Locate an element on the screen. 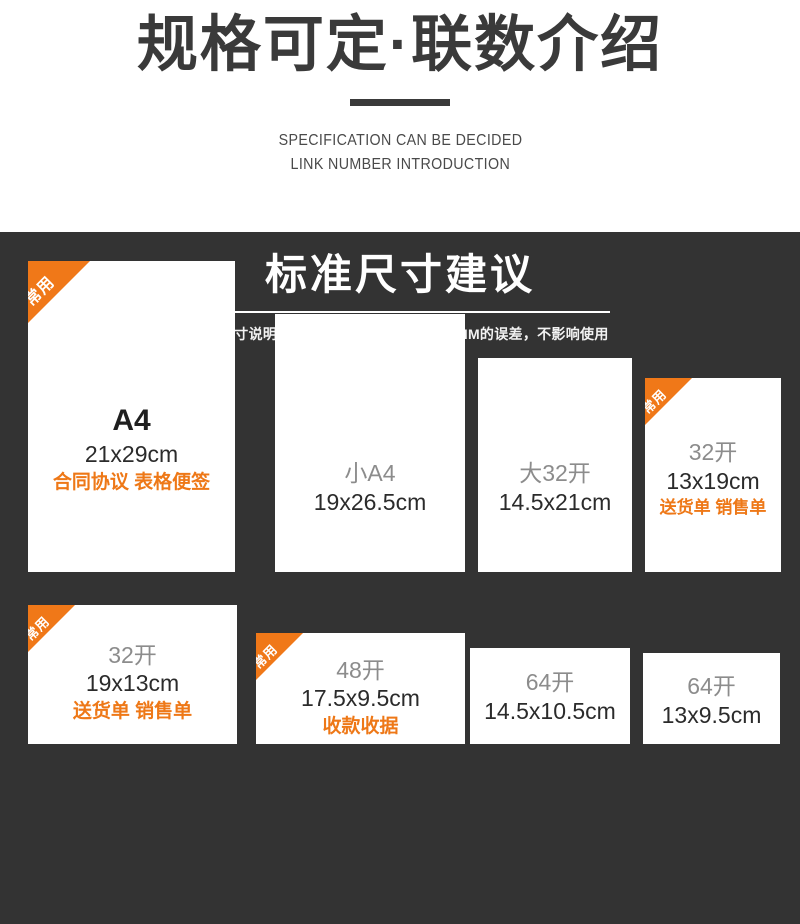  paper-name: 大32开 is located at coordinates (555, 473).